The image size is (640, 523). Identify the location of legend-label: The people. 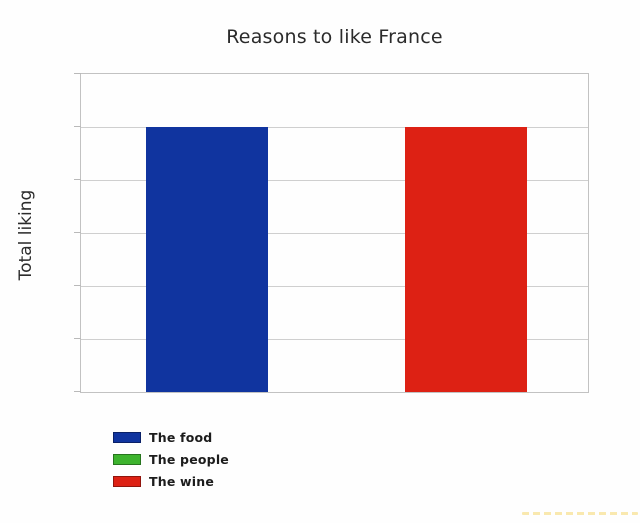
(189, 459).